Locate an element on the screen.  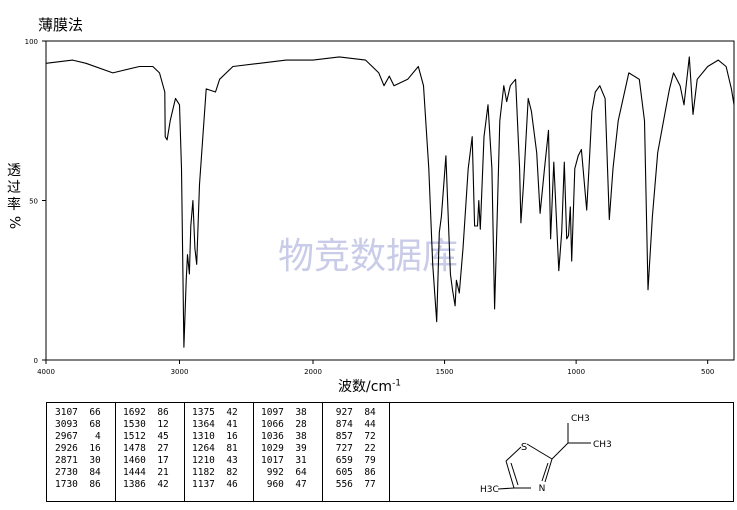
y-tick-label: 100 is located at coordinates (31, 42).